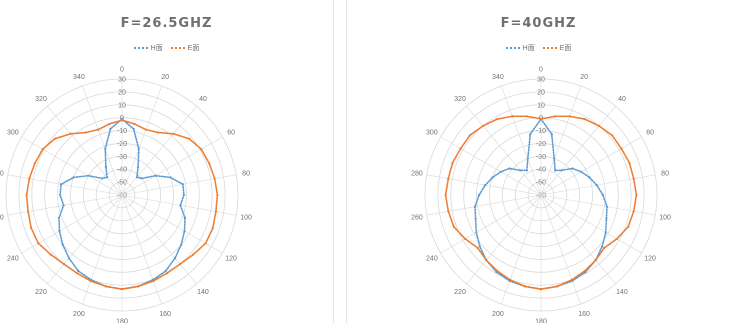  Describe the element at coordinates (165, 77) in the screenshot. I see `angle-tick-label: 20` at that location.